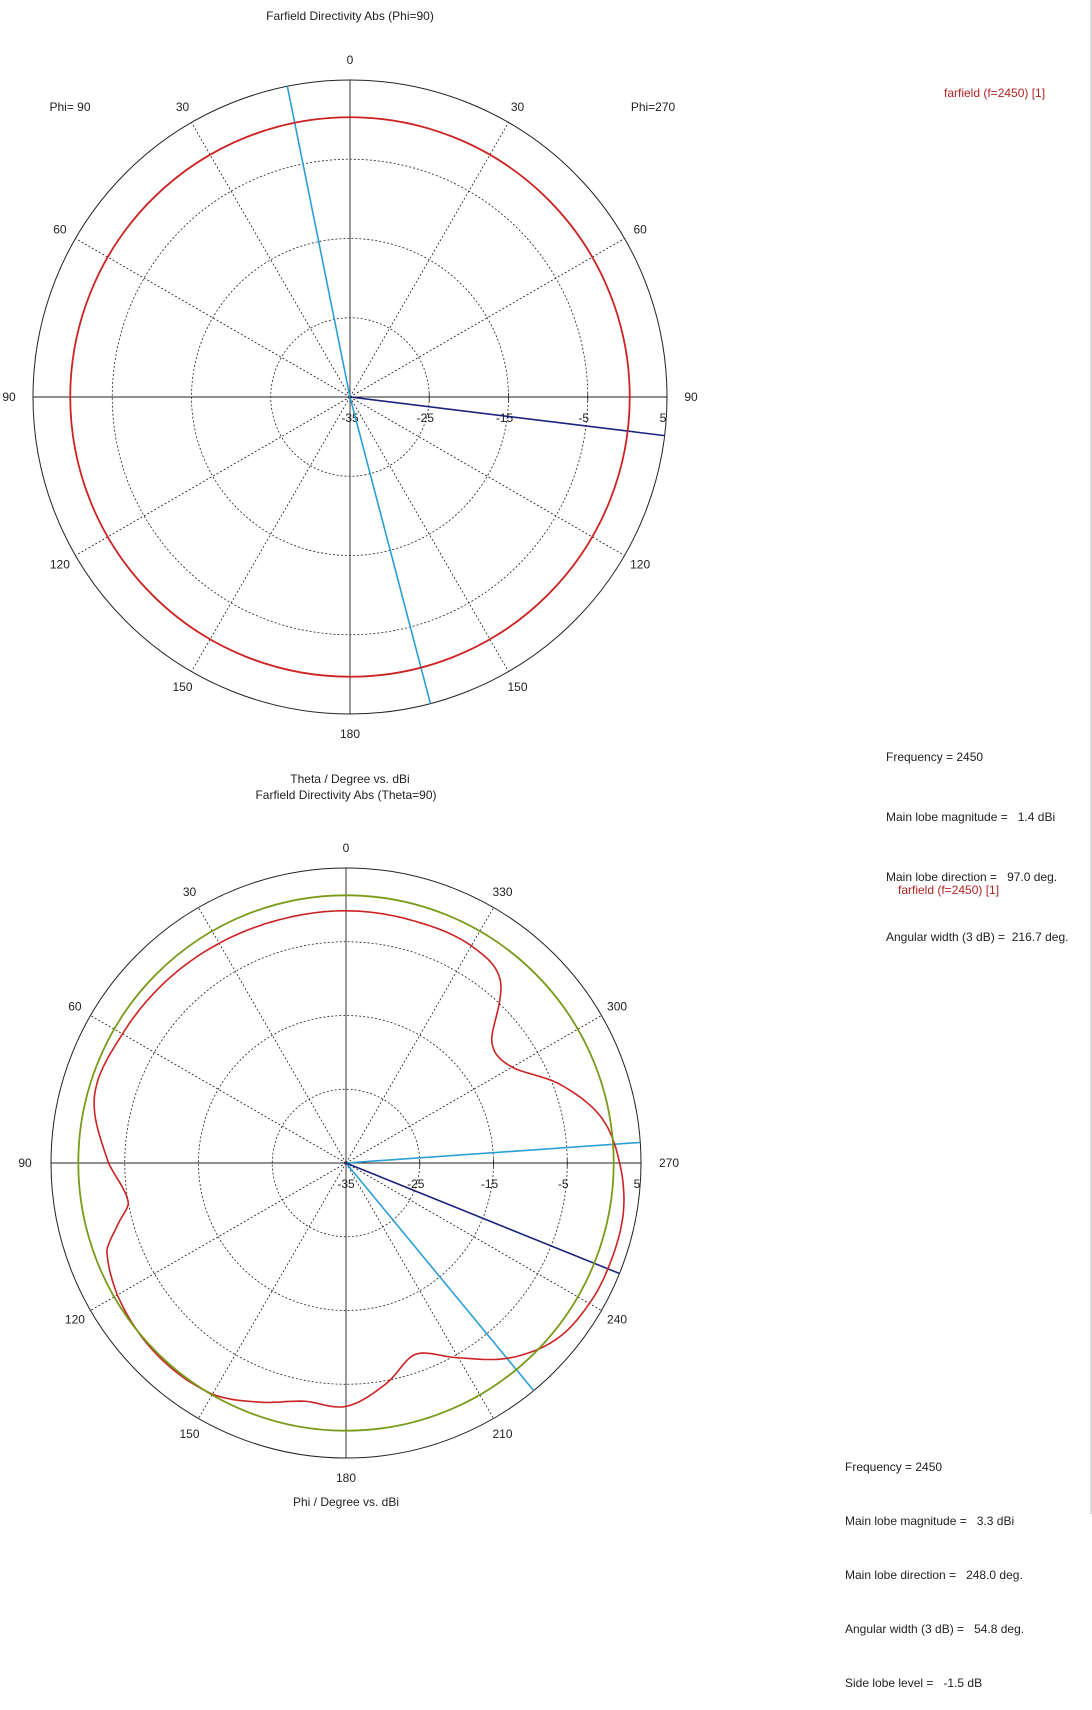 Image resolution: width=1092 pixels, height=1710 pixels. What do you see at coordinates (949, 890) in the screenshot?
I see `legend-plot-2: farfield (f=2450) [1]` at bounding box center [949, 890].